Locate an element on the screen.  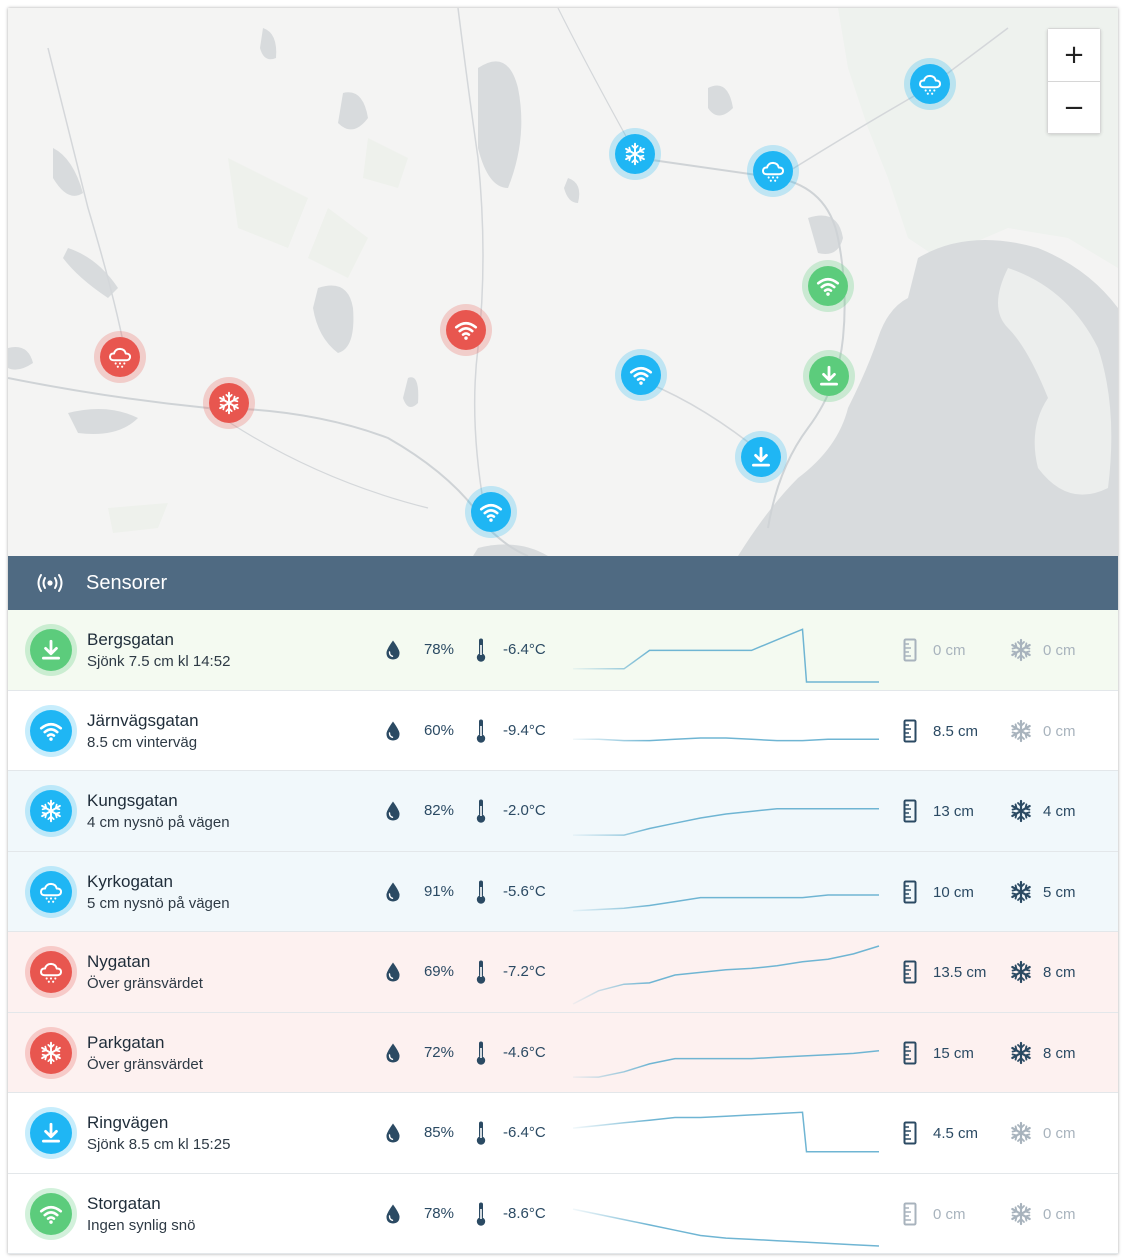
sensor-name: Kyrkogatan is located at coordinates (130, 881).